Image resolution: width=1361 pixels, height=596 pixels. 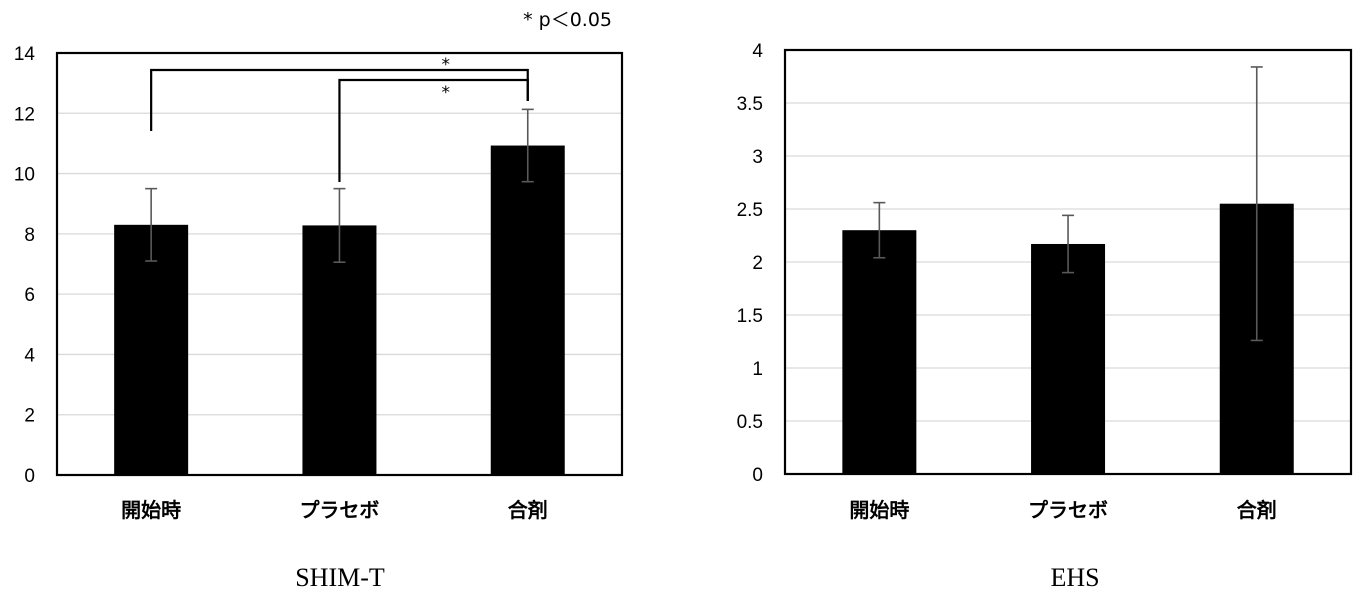 What do you see at coordinates (757, 369) in the screenshot?
I see `y-tick-label: 1` at bounding box center [757, 369].